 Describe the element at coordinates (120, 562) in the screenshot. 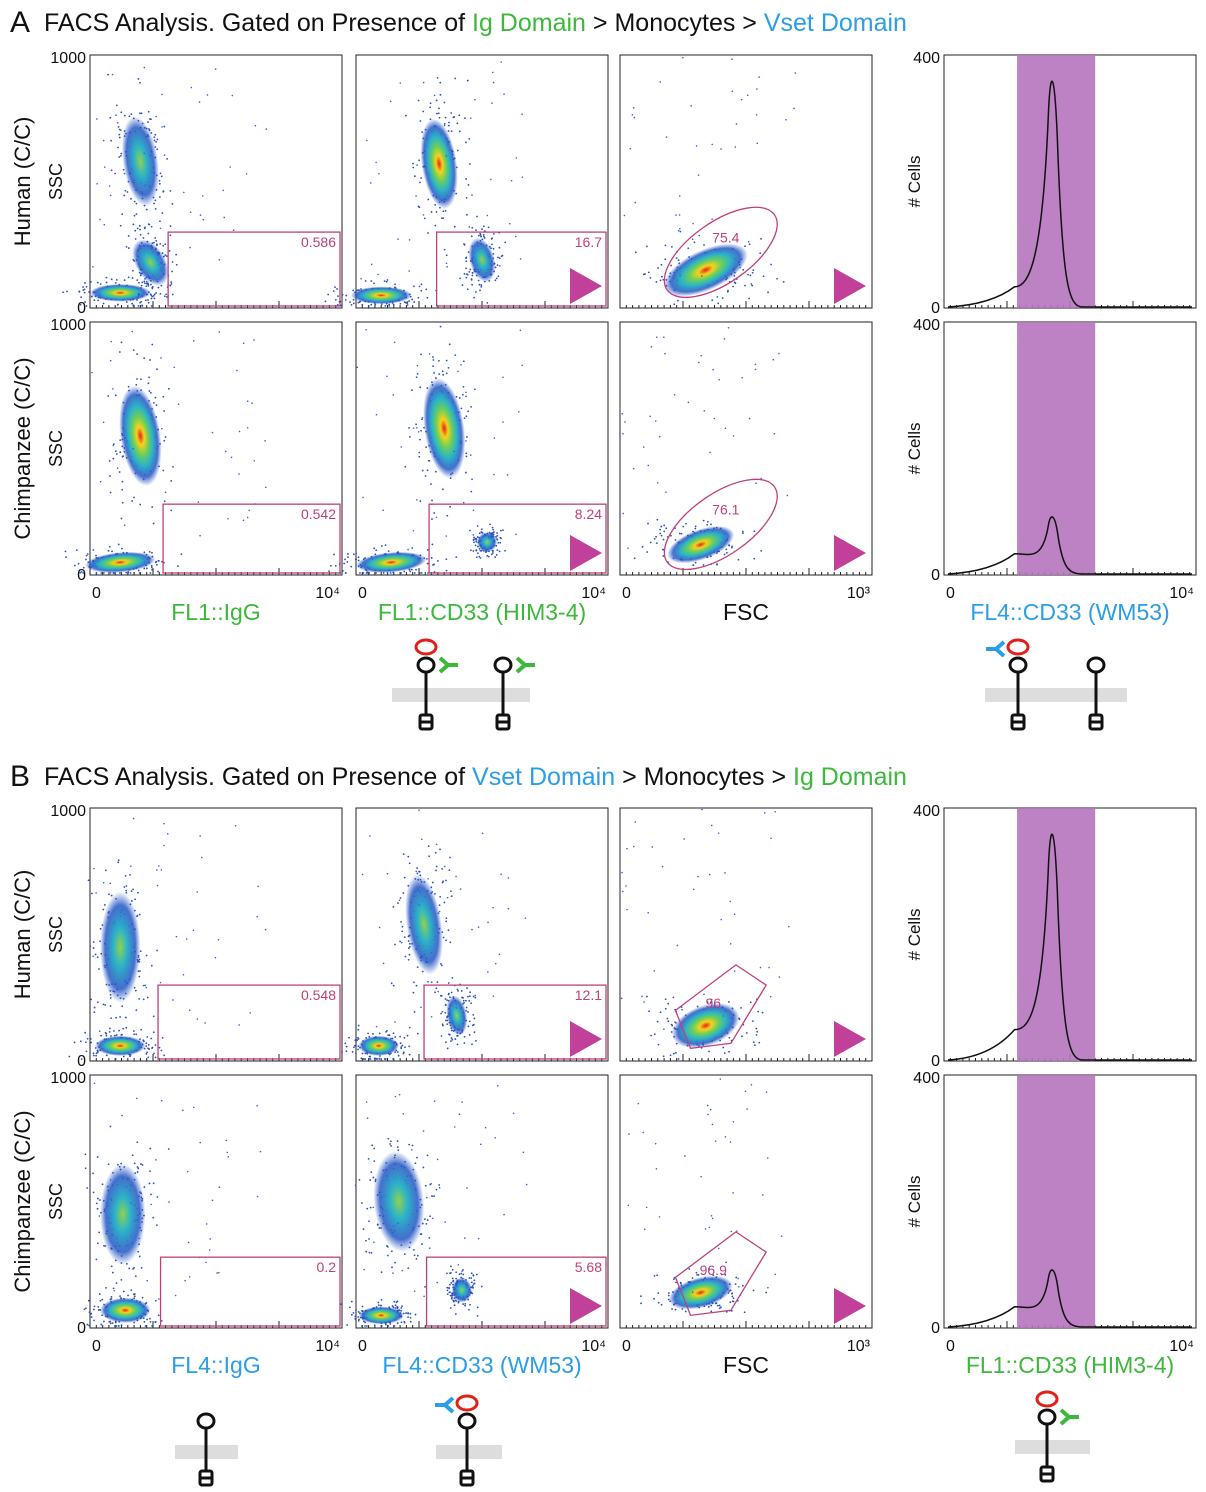

I see `density-cloud` at that location.